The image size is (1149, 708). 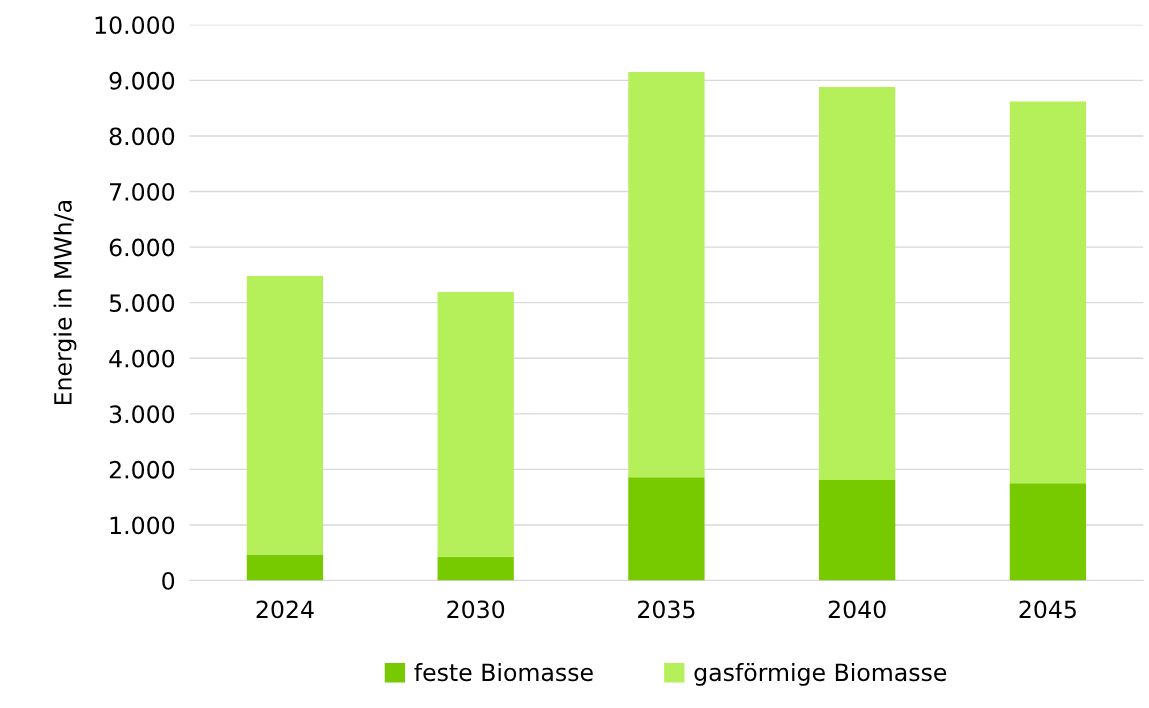 I want to click on legend-label: gasförmige Biomasse, so click(x=820, y=674).